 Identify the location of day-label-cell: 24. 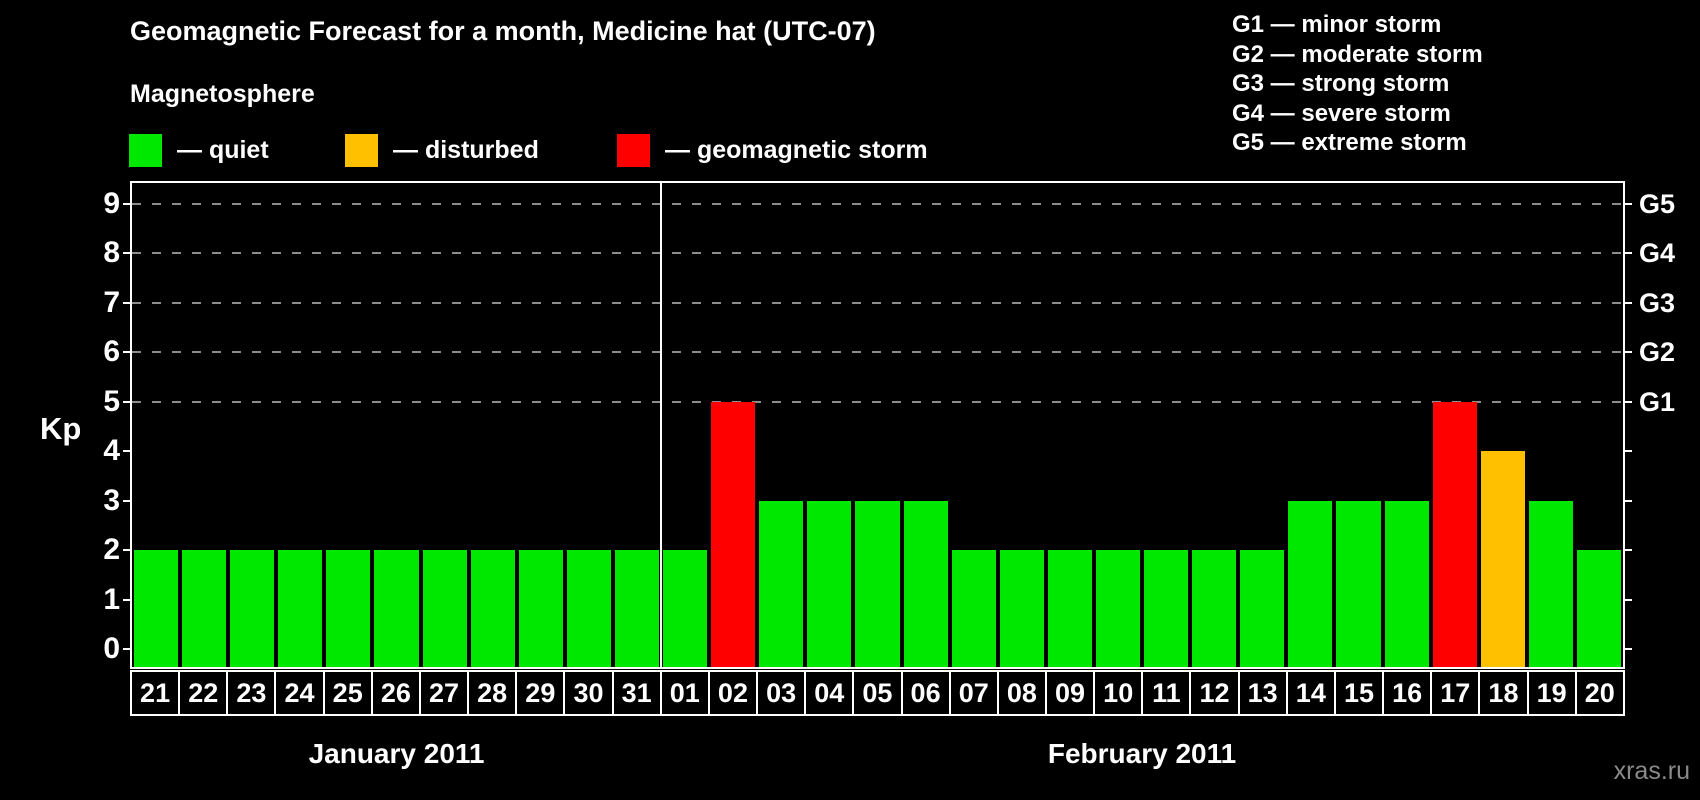
(299, 693).